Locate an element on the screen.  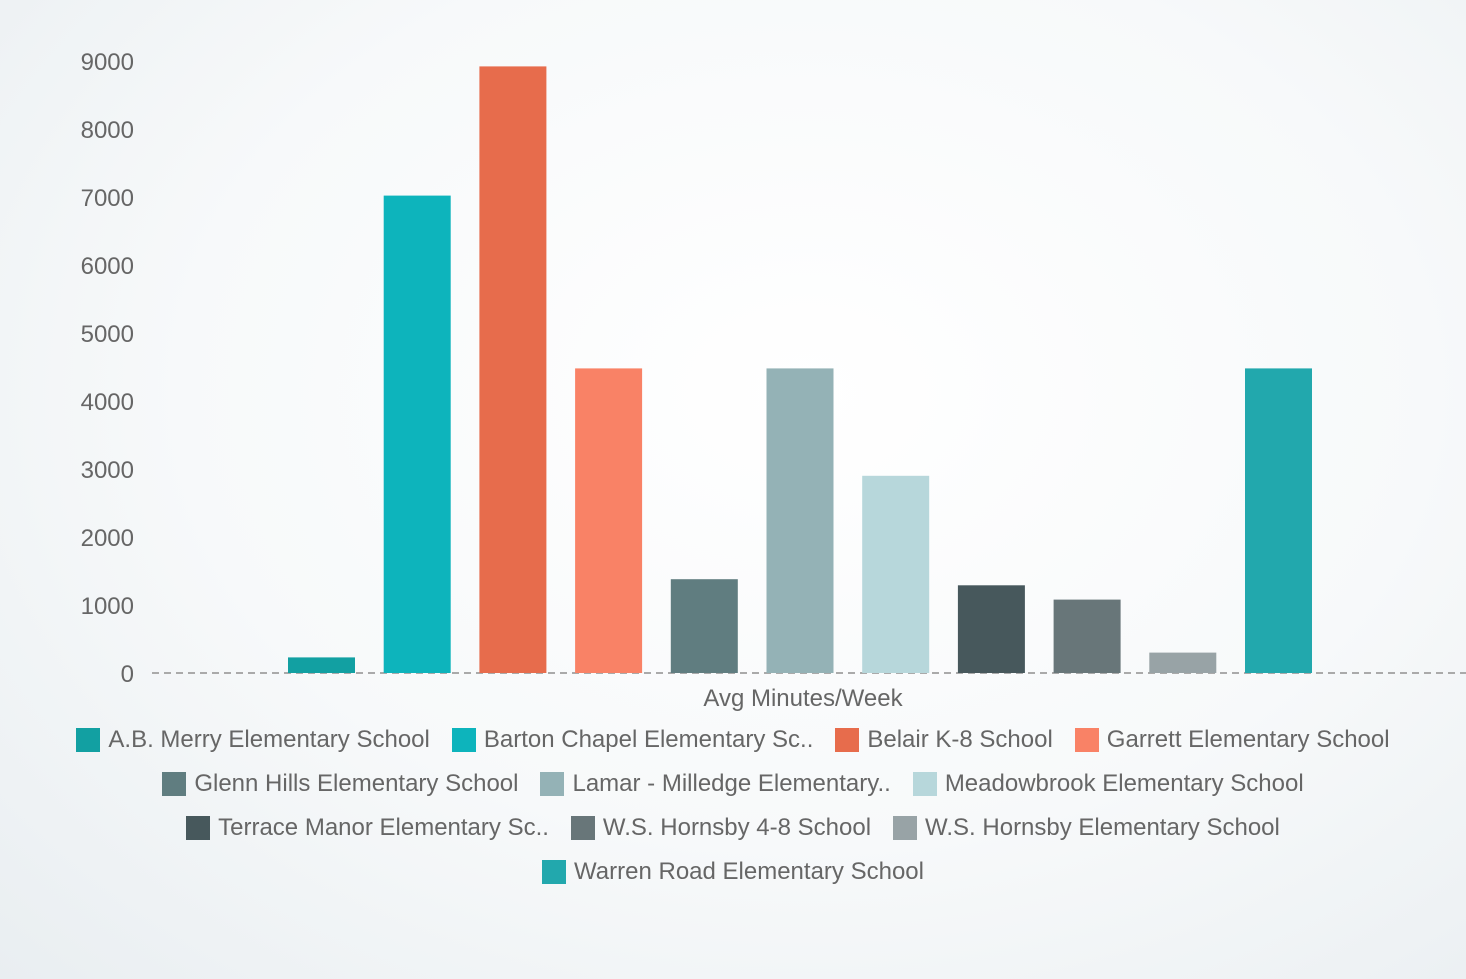
legend-label: Glenn Hills Elementary School is located at coordinates (356, 783).